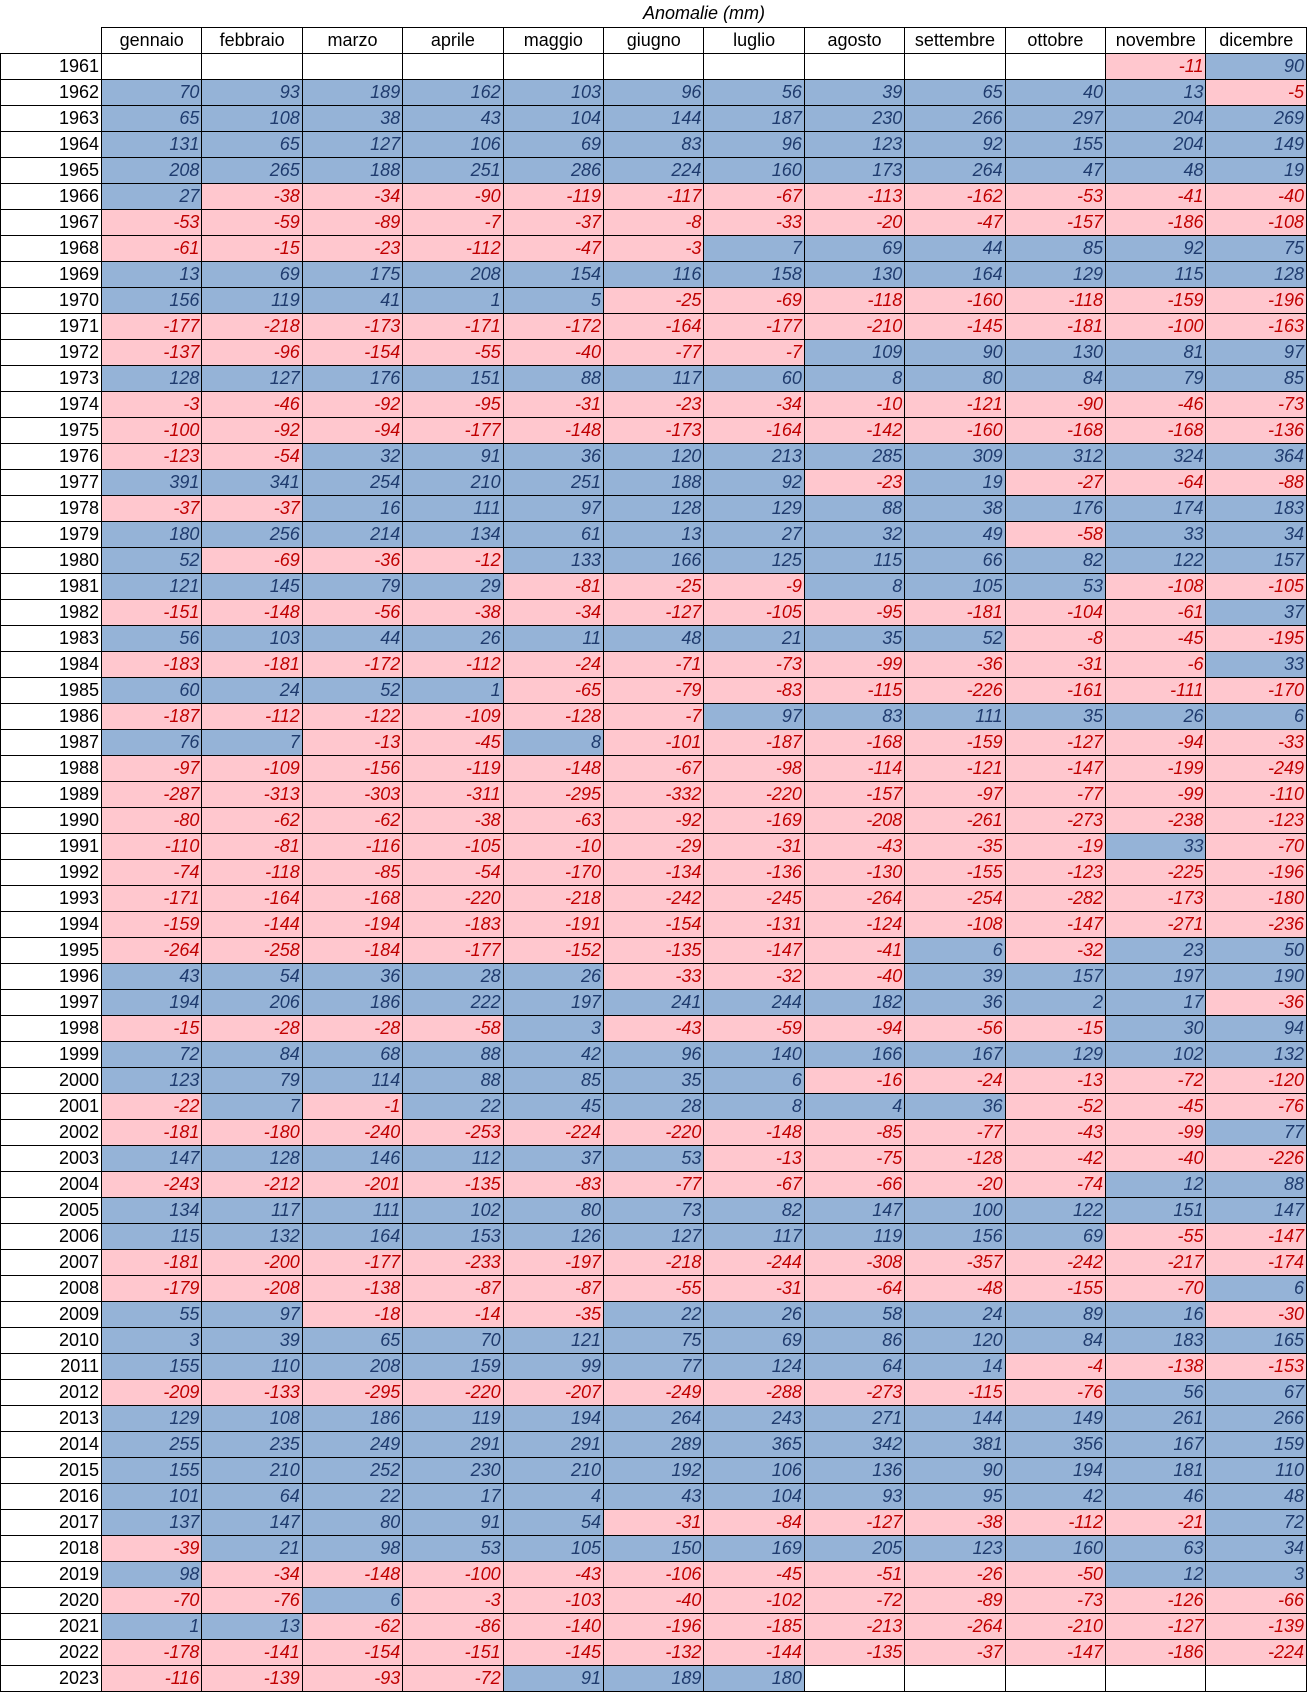 The height and width of the screenshot is (1693, 1307). Describe the element at coordinates (1055, 1340) in the screenshot. I see `anomaly-cell: 84` at that location.